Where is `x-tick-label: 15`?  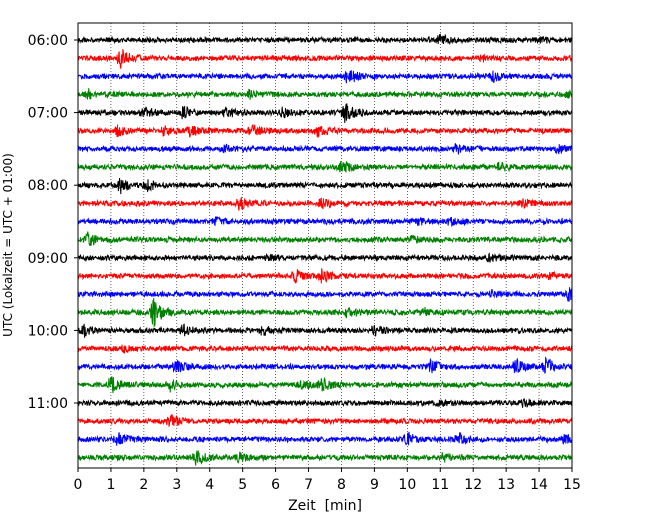
x-tick-label: 15 is located at coordinates (572, 485).